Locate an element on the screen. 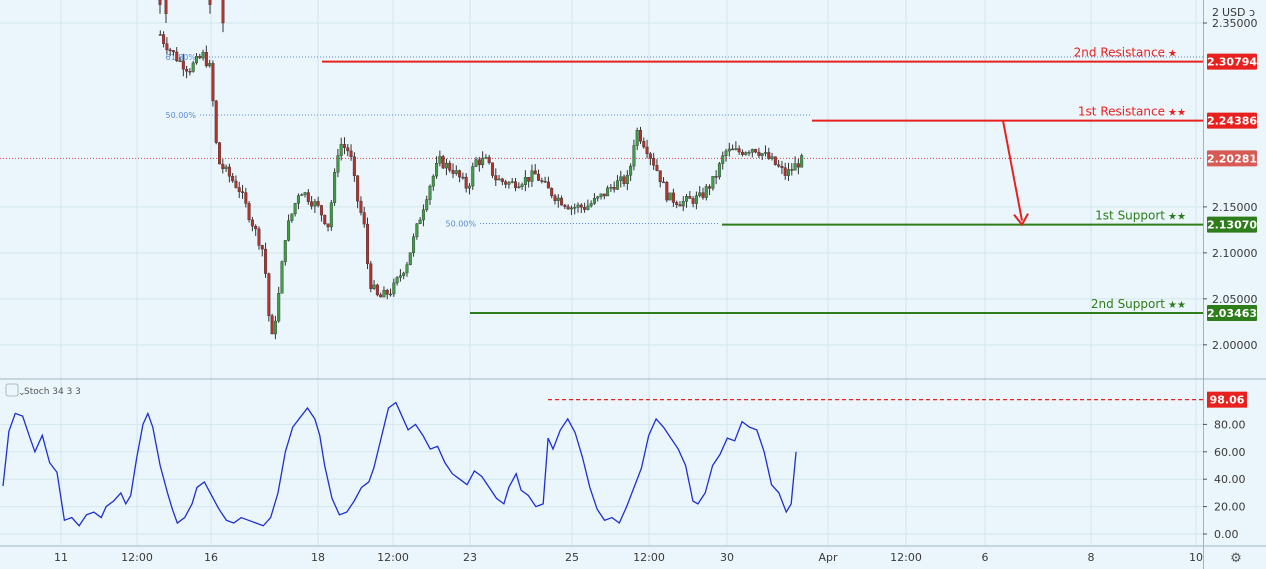 Image resolution: width=1266 pixels, height=569 pixels. level-price-box-2-bg is located at coordinates (1232, 224).